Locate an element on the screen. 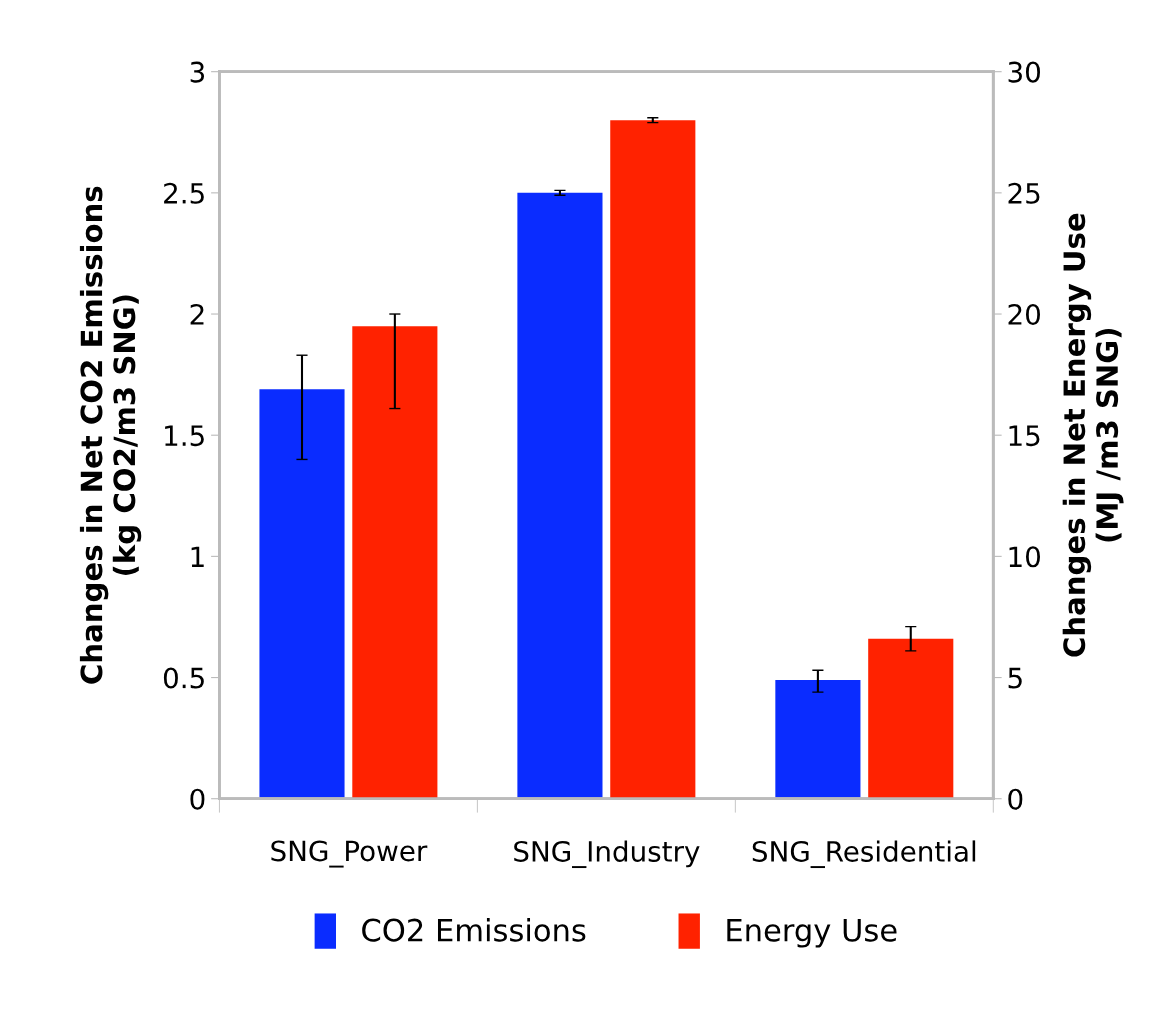 The height and width of the screenshot is (1024, 1155). y2-axis-title: Changes in Net Energy Use (MJ /m3 SNG) is located at coordinates (1093, 435).